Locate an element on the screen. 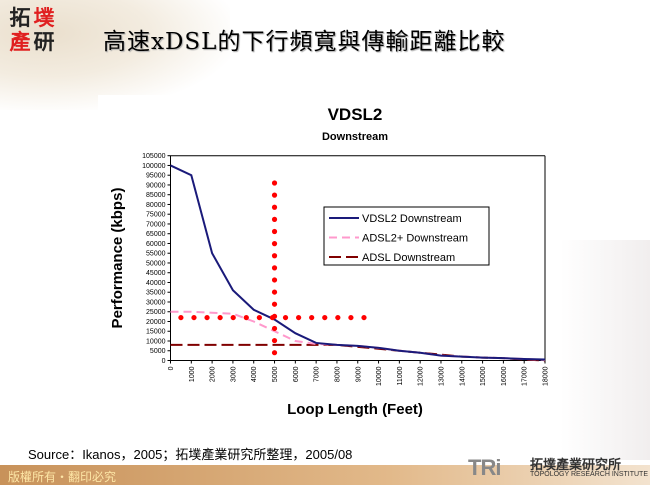 The width and height of the screenshot is (650, 485). legend-label: ADSL2+ Downstream is located at coordinates (415, 239).